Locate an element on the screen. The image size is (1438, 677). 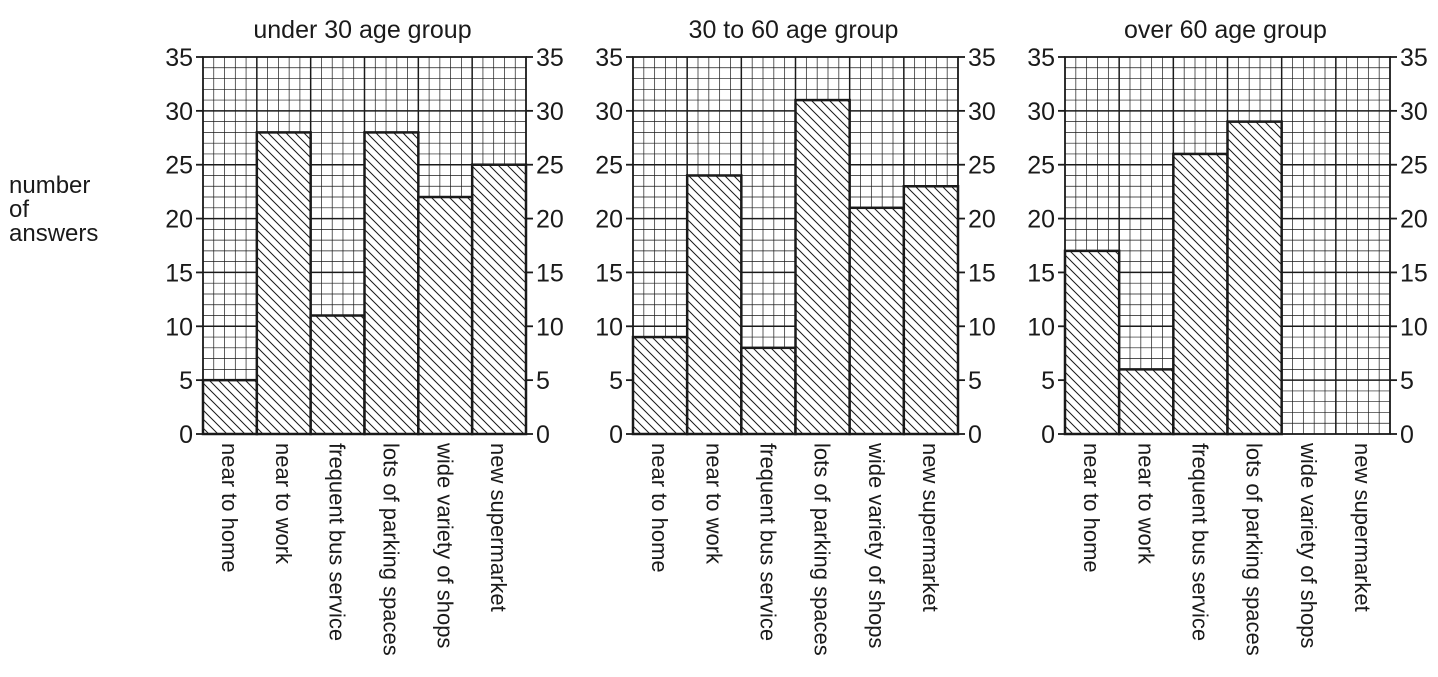
y-axis-label: number of answers is located at coordinates (53, 210).